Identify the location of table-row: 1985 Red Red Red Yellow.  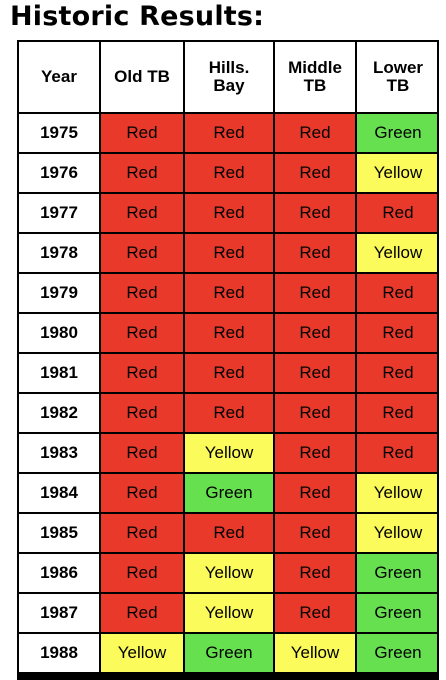
(228, 533).